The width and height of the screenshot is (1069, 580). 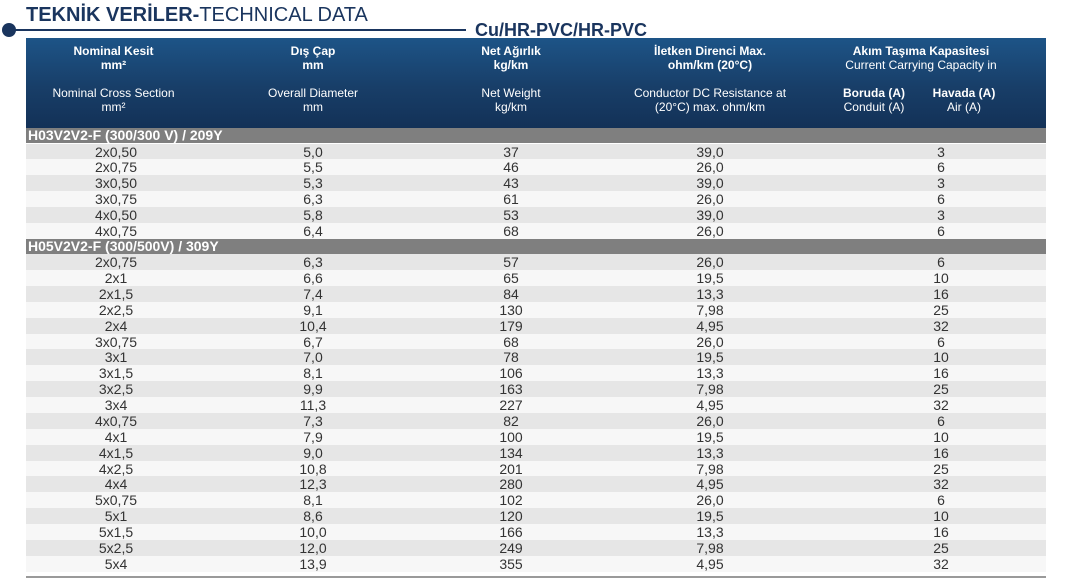 I want to click on cell-section: 2x0,50, so click(x=116, y=152).